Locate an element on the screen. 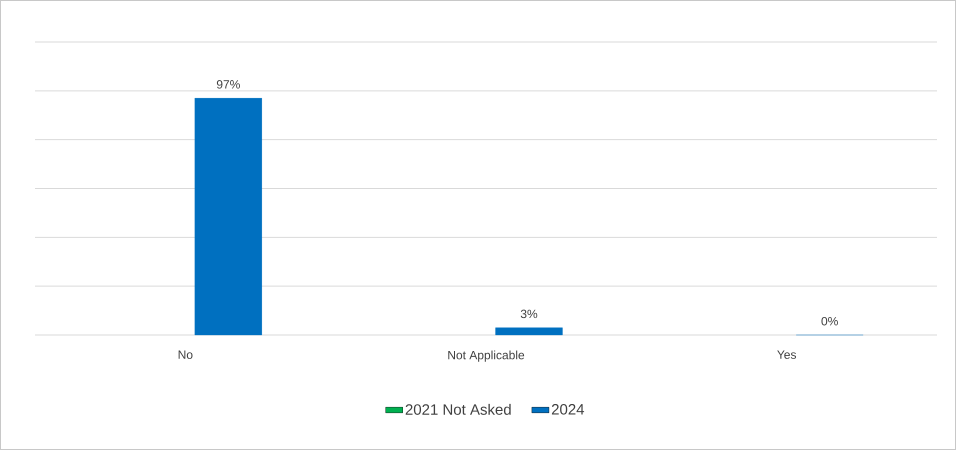 Image resolution: width=956 pixels, height=450 pixels. data-label: 97% is located at coordinates (228, 84).